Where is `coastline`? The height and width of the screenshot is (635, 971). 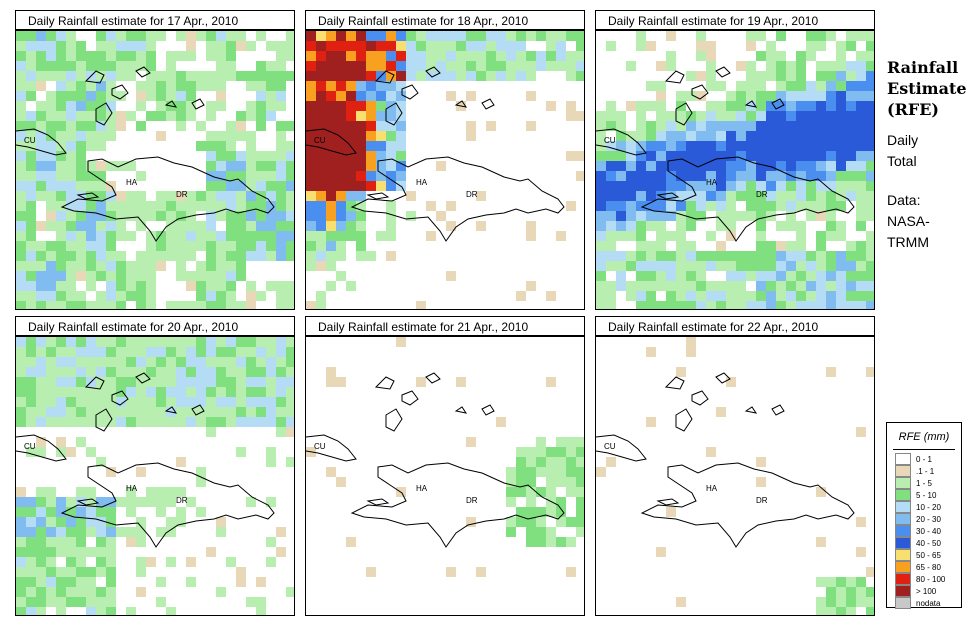 coastline is located at coordinates (747, 199).